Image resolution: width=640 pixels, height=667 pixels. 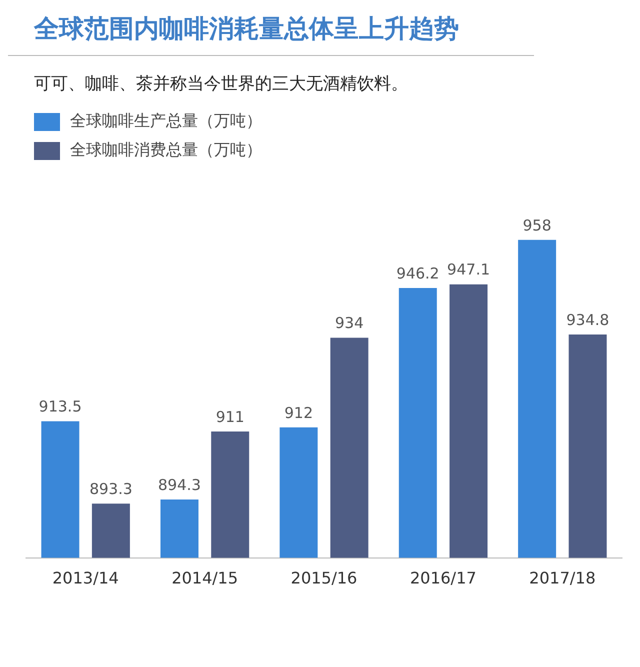 I want to click on data-label: 934, so click(x=349, y=323).